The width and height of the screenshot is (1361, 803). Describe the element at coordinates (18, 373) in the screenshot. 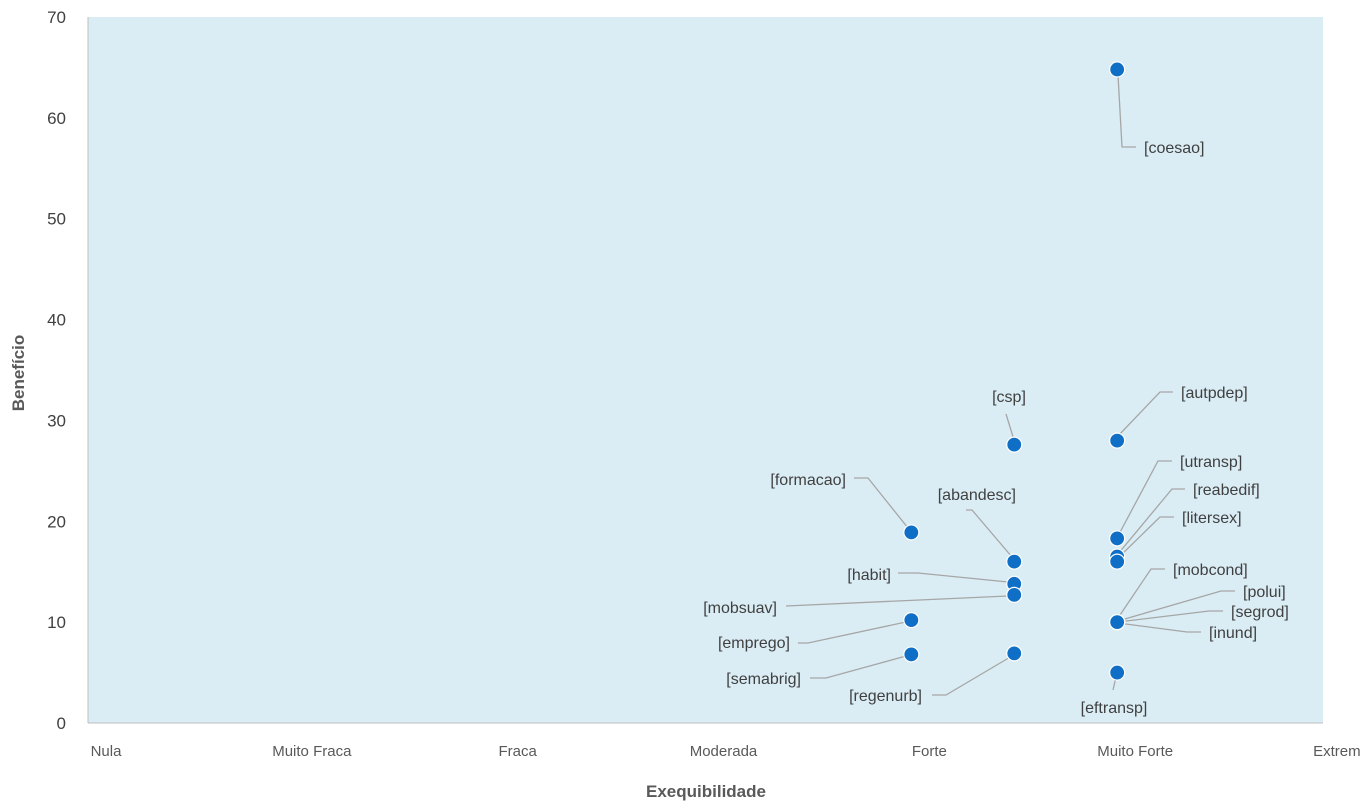

I see `y-axis-title: Benefício` at that location.